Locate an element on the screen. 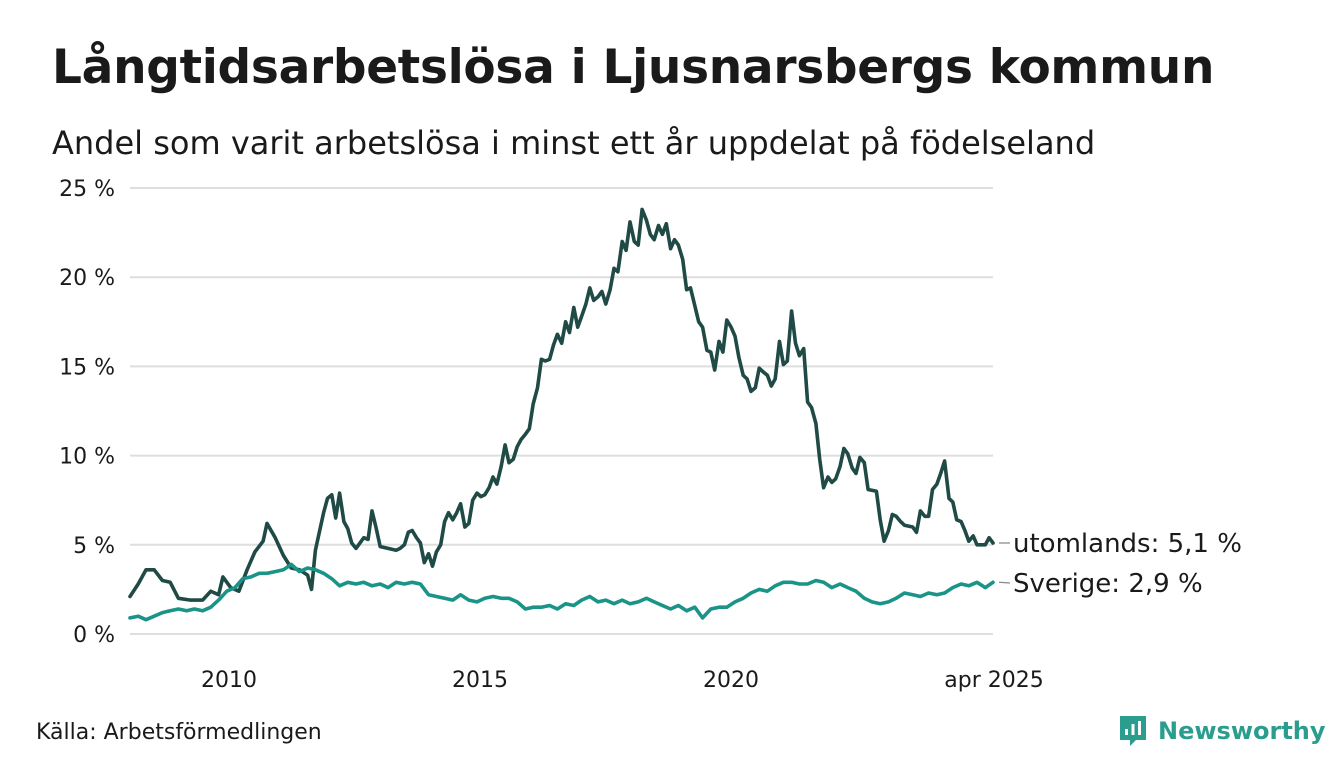  x-axis-ticks: 2010 2015 2020 apr 2025 is located at coordinates (622, 680).